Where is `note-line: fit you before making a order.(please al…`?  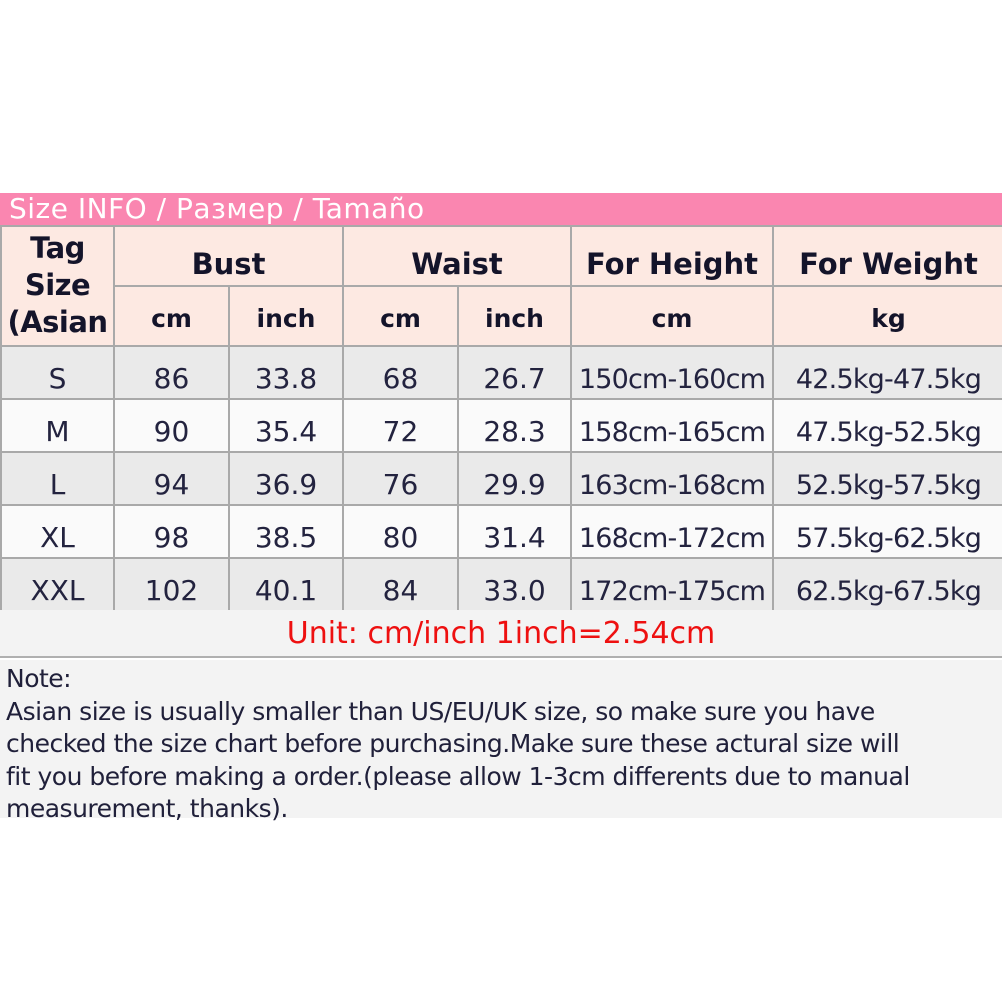
note-line: fit you before making a order.(please al… is located at coordinates (458, 776).